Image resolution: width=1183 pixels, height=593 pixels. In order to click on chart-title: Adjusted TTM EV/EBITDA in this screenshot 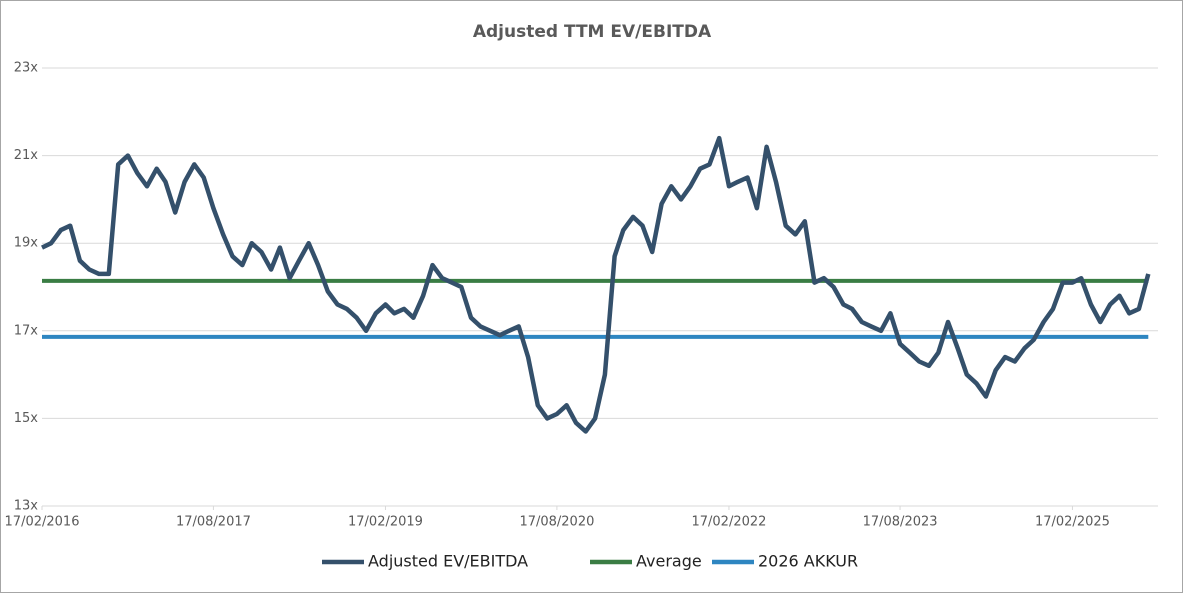, I will do `click(592, 32)`.